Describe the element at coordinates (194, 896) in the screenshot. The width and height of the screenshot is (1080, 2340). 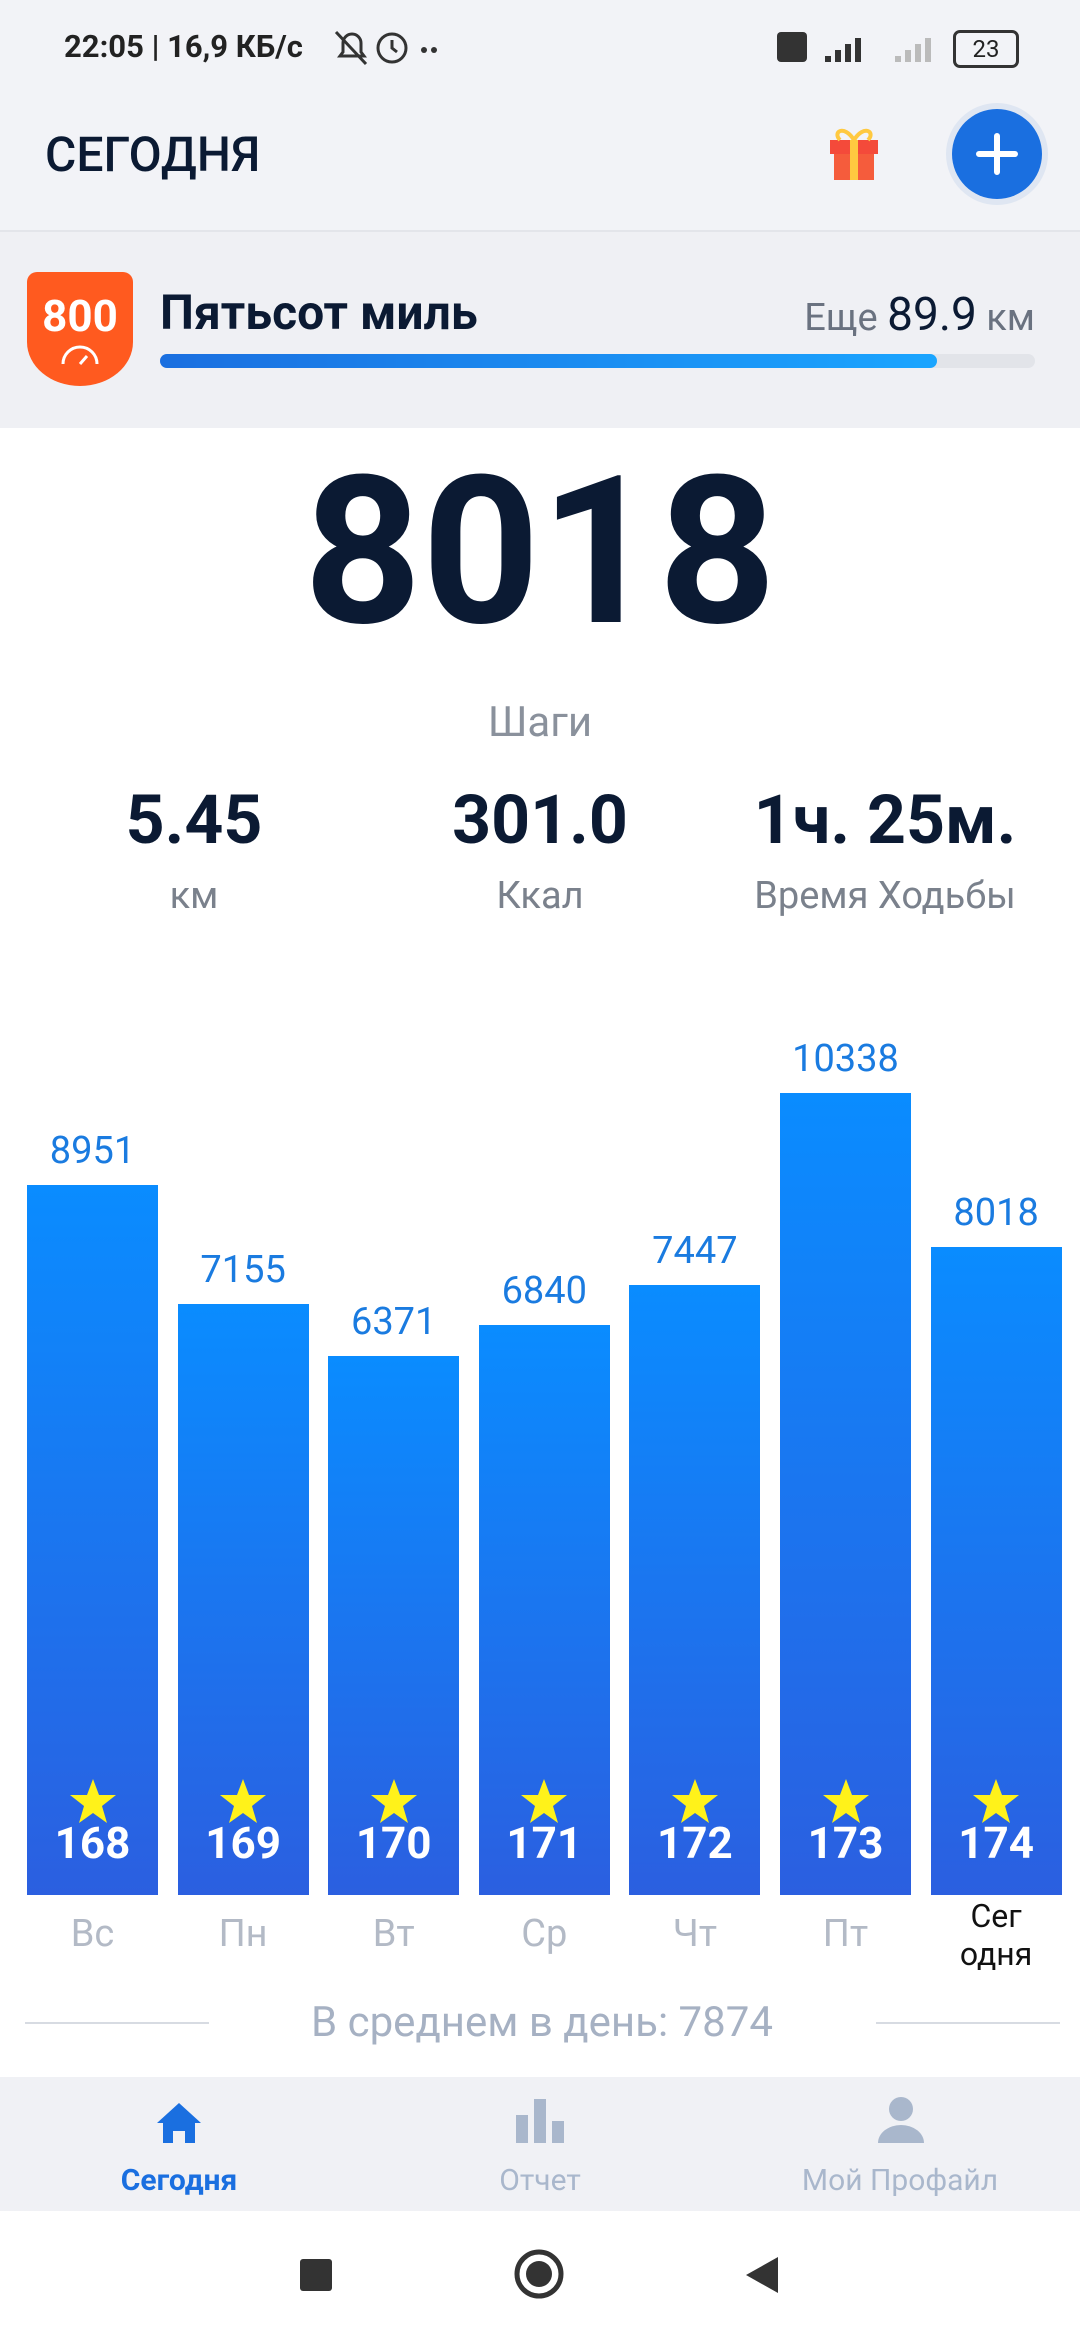
I see `stat-label: км` at that location.